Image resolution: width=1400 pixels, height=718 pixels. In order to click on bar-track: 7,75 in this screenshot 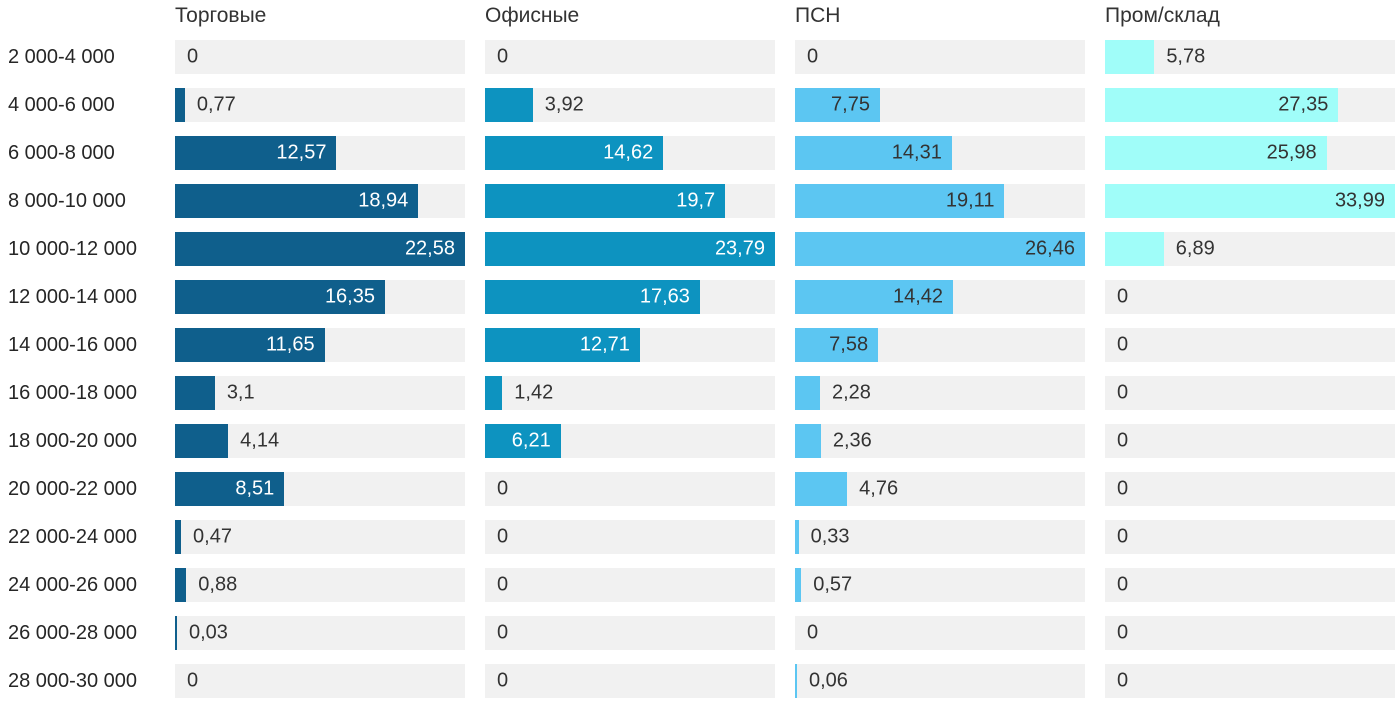, I will do `click(940, 105)`.